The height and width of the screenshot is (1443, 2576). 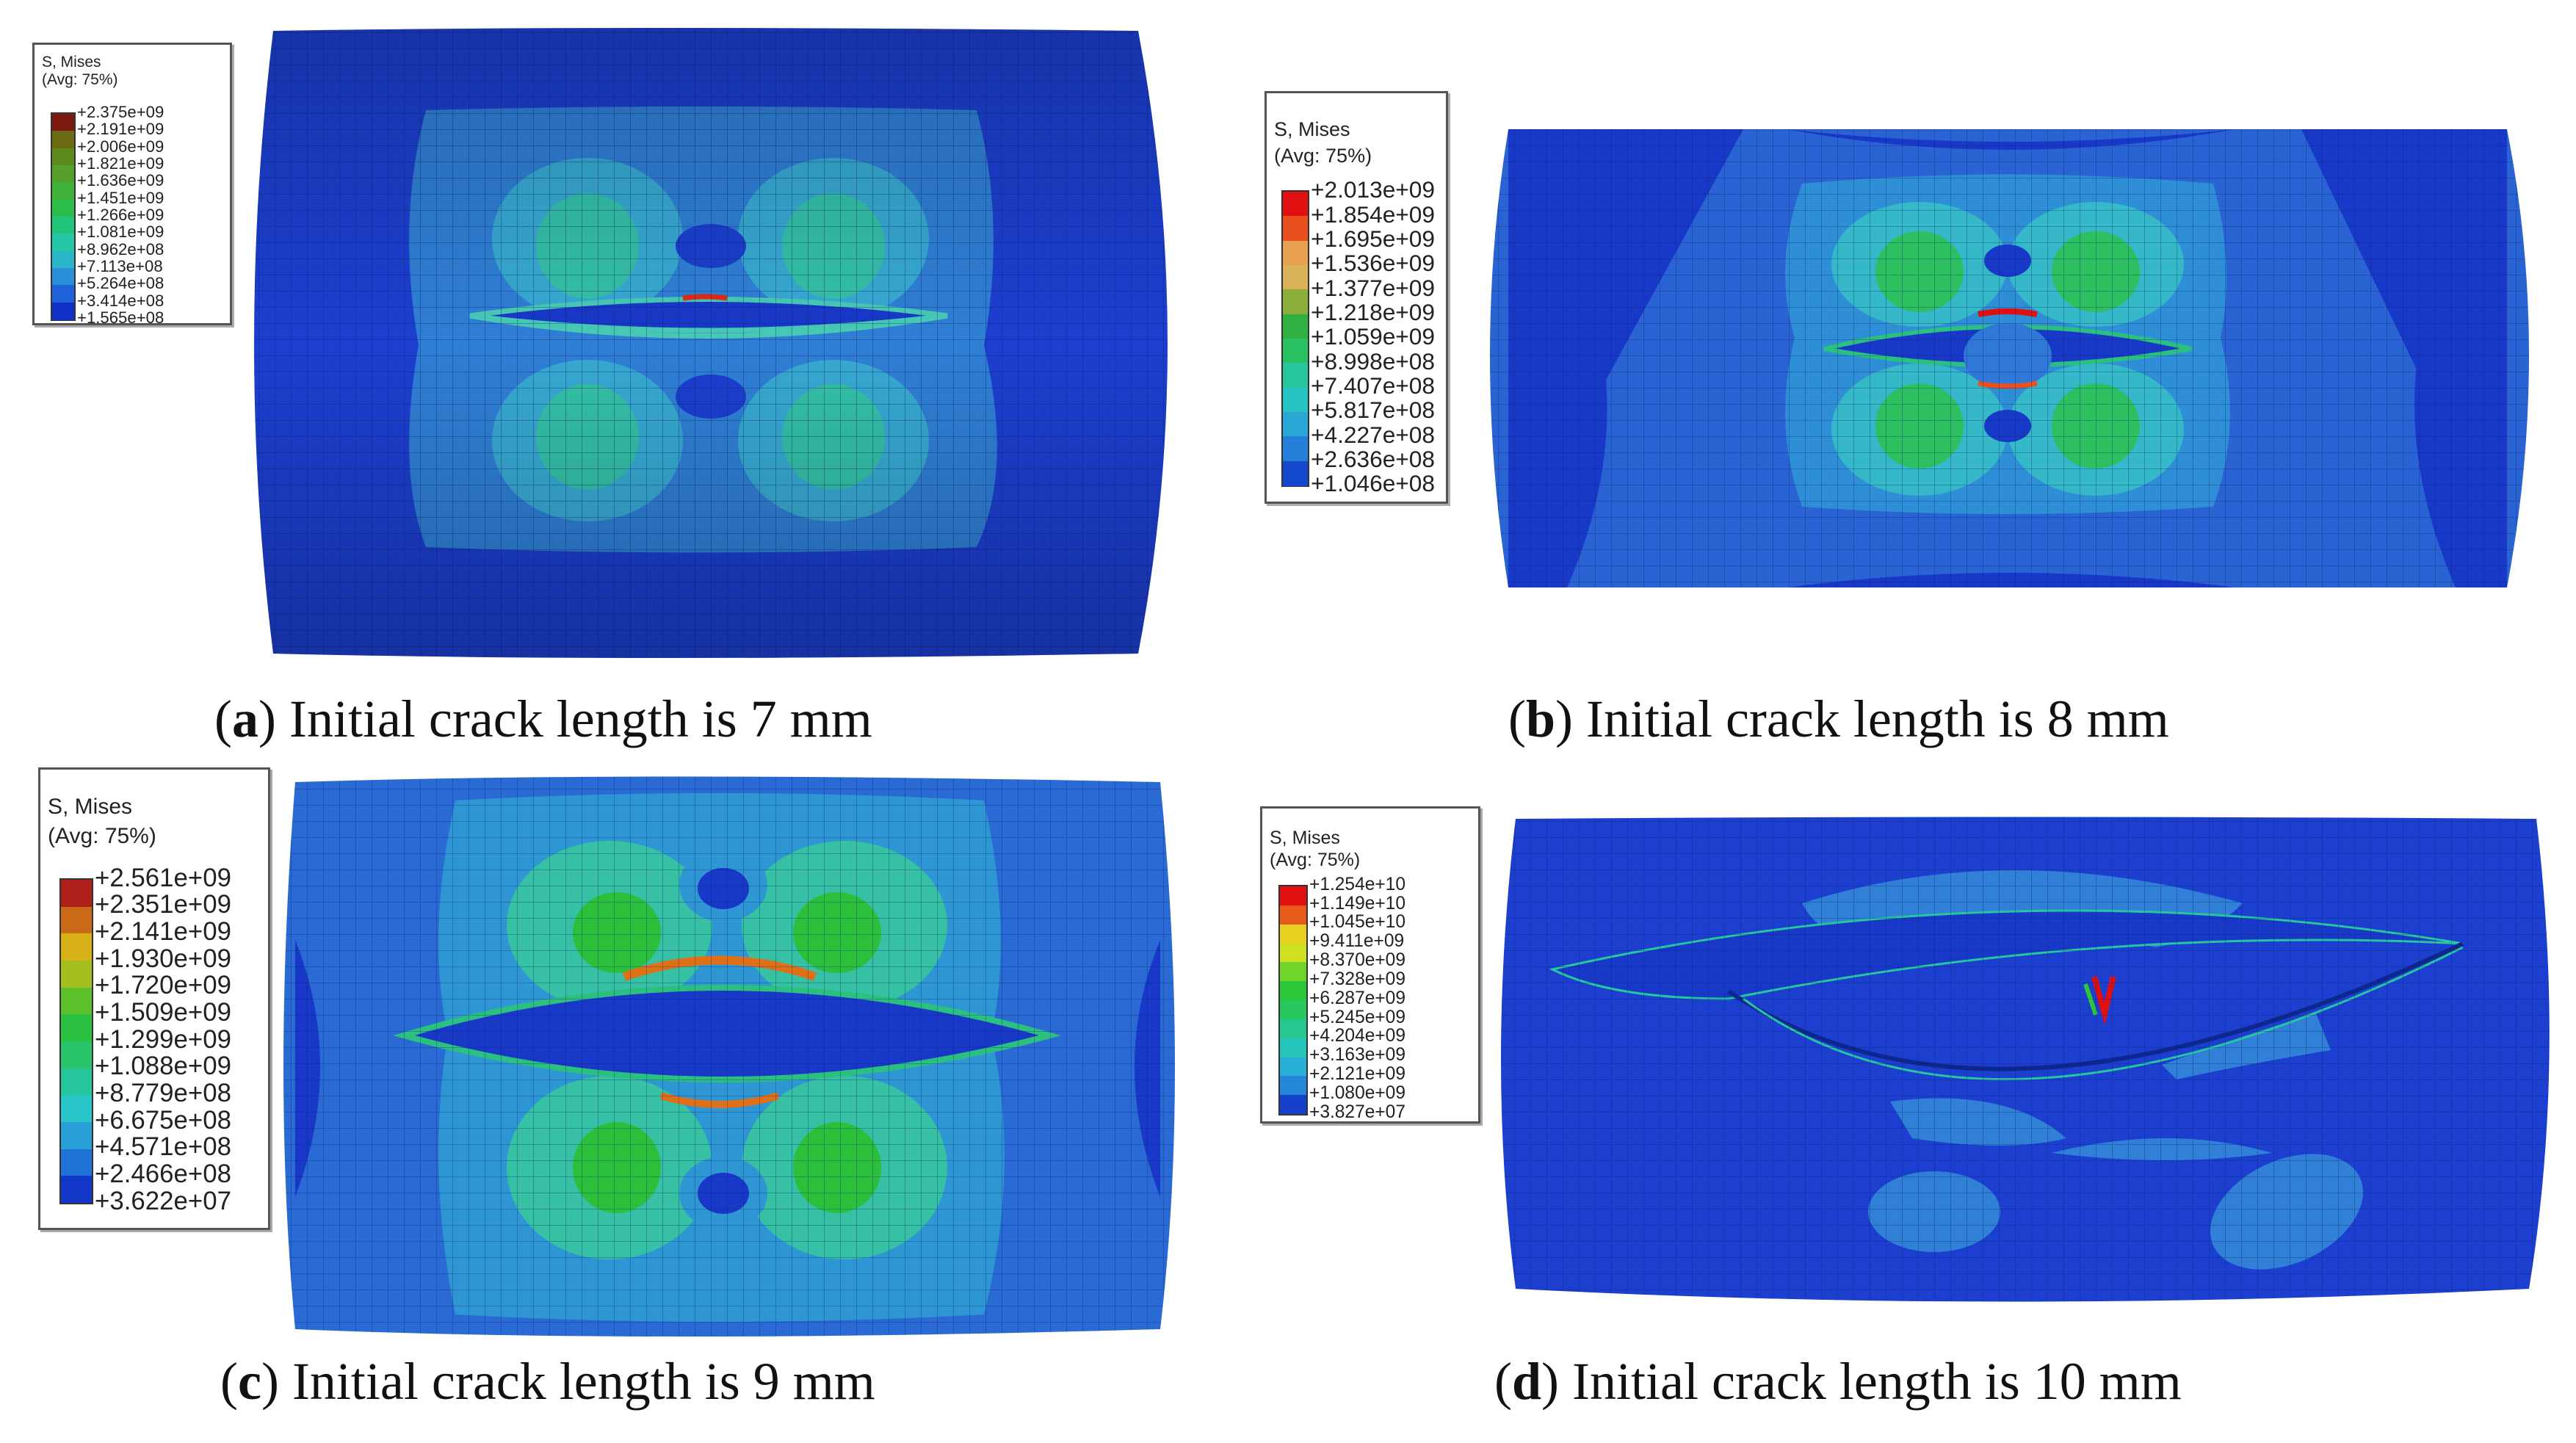 I want to click on legend-value: +1.081e+09, so click(x=120, y=232).